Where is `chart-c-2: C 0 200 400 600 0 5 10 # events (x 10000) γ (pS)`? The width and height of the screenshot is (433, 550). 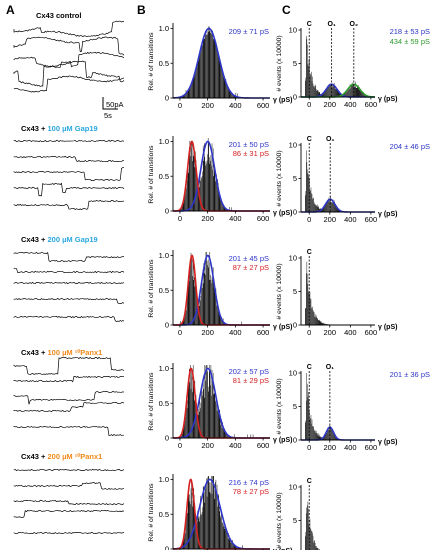 chart-c-2: C 0 200 400 600 0 5 10 # events (x 10000) γ (pS) is located at coordinates (336, 293).